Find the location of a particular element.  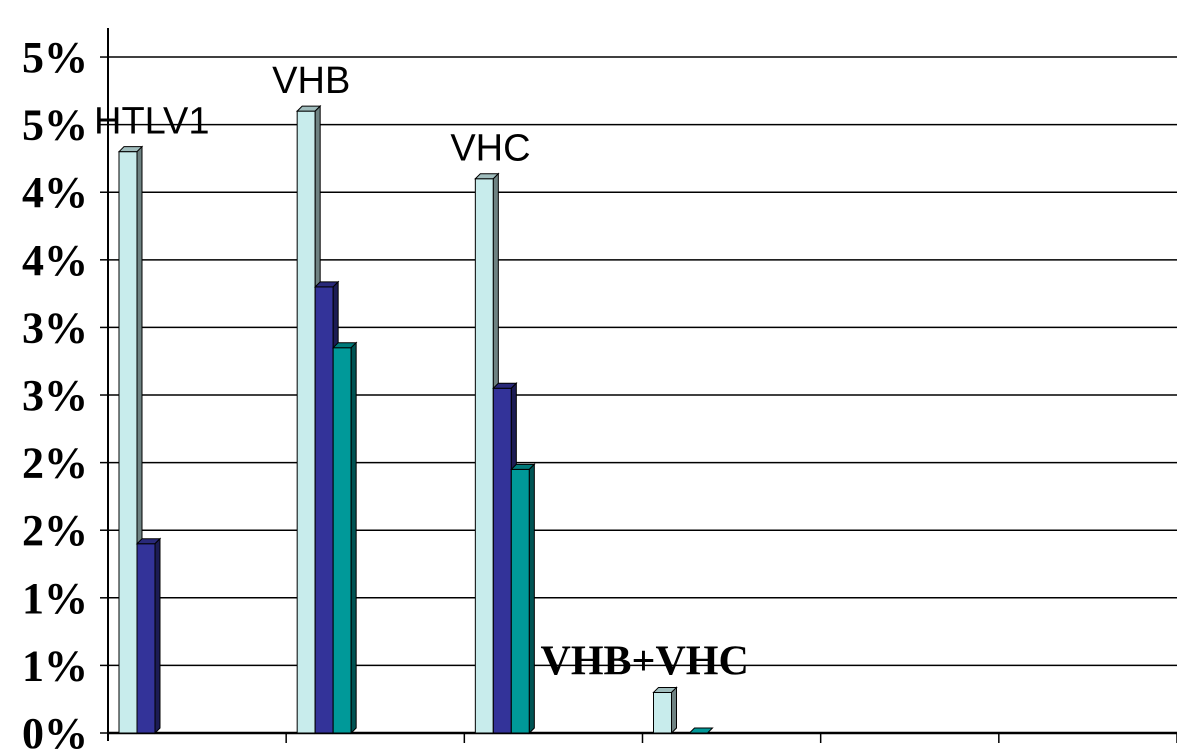

category-label: HTLV1 is located at coordinates (151, 122).